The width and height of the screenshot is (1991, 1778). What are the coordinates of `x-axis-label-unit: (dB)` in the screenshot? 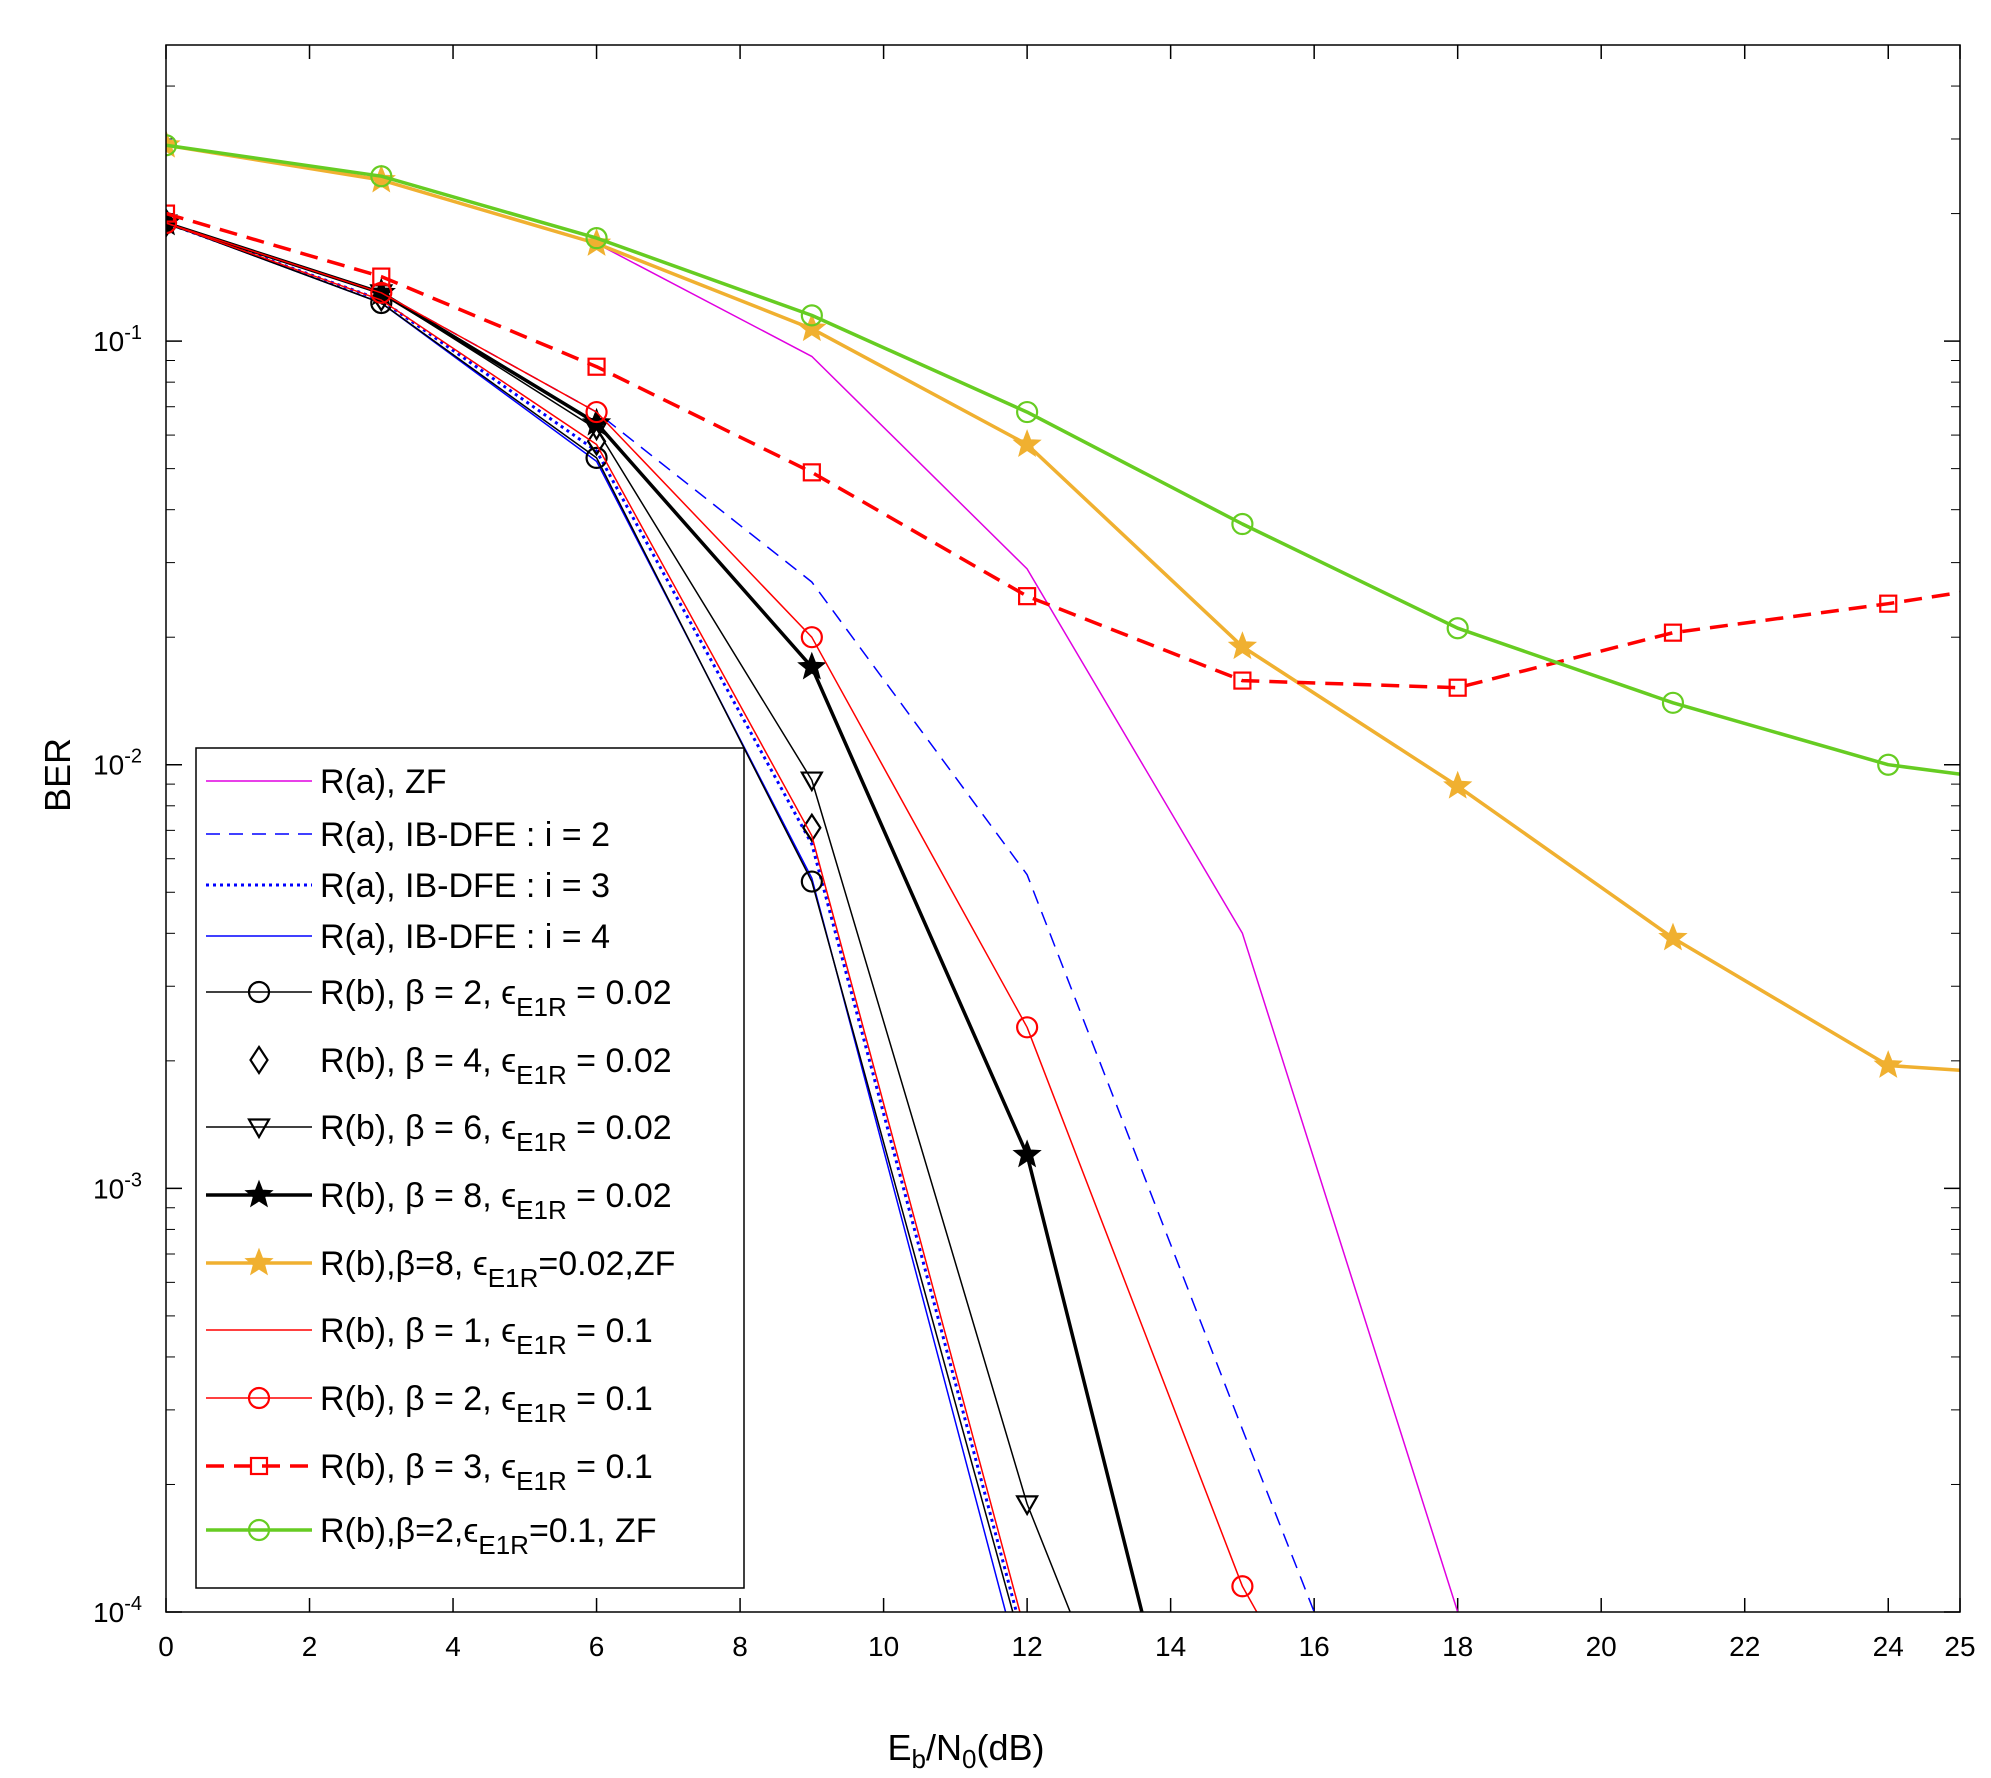 It's located at (1010, 1747).